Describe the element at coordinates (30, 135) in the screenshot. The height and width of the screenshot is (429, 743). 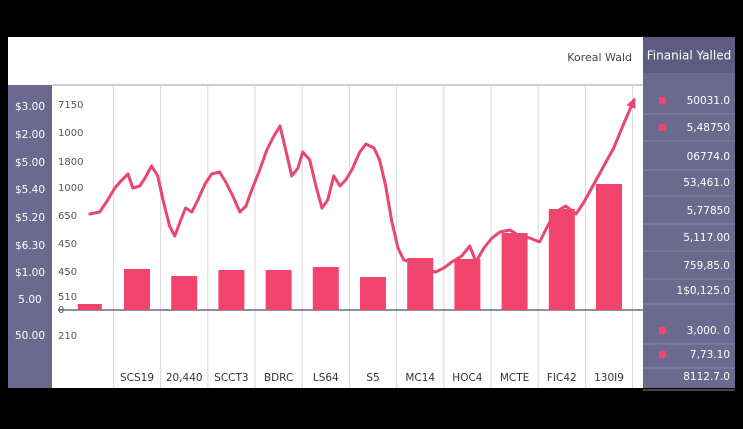
I see `side-label: $2.00` at that location.